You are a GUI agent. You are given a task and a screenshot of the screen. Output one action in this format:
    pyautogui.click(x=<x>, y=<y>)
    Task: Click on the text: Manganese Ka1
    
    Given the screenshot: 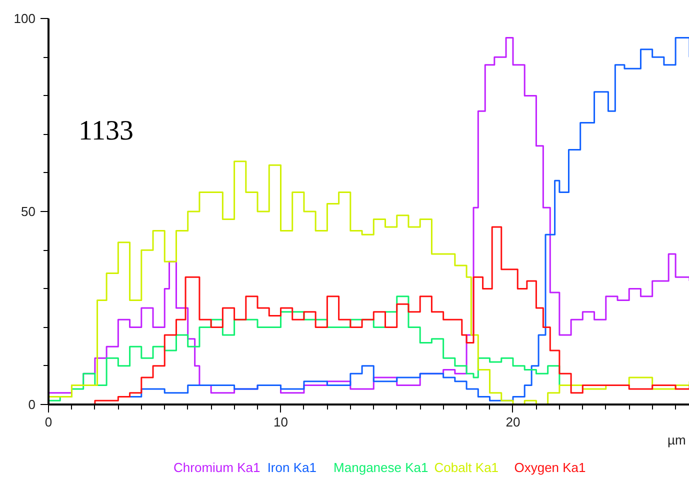 What is the action you would take?
    pyautogui.click(x=381, y=467)
    